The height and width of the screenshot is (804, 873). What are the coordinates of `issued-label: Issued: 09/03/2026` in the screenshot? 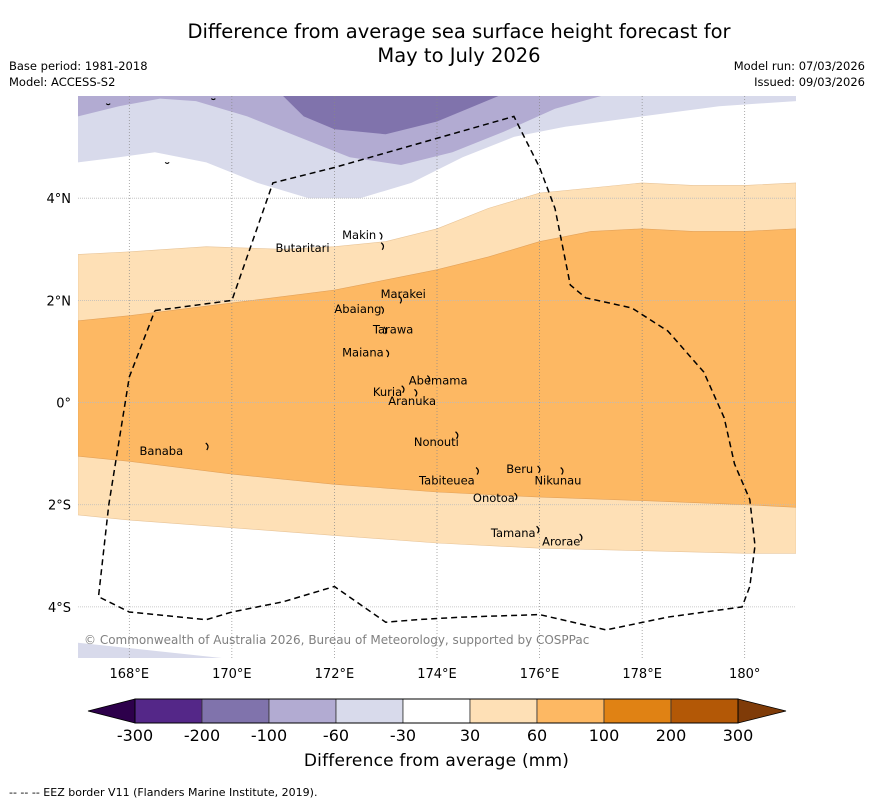 It's located at (809, 82).